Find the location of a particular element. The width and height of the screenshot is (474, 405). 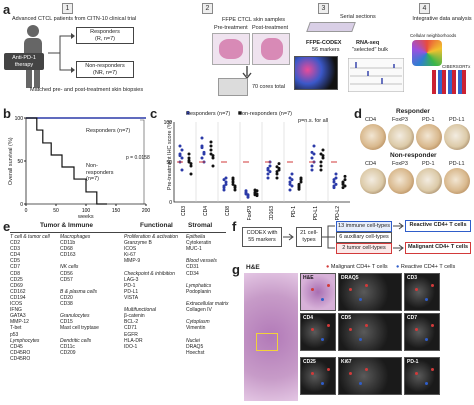

pvalue-bracket is located at coordinates (142, 162).